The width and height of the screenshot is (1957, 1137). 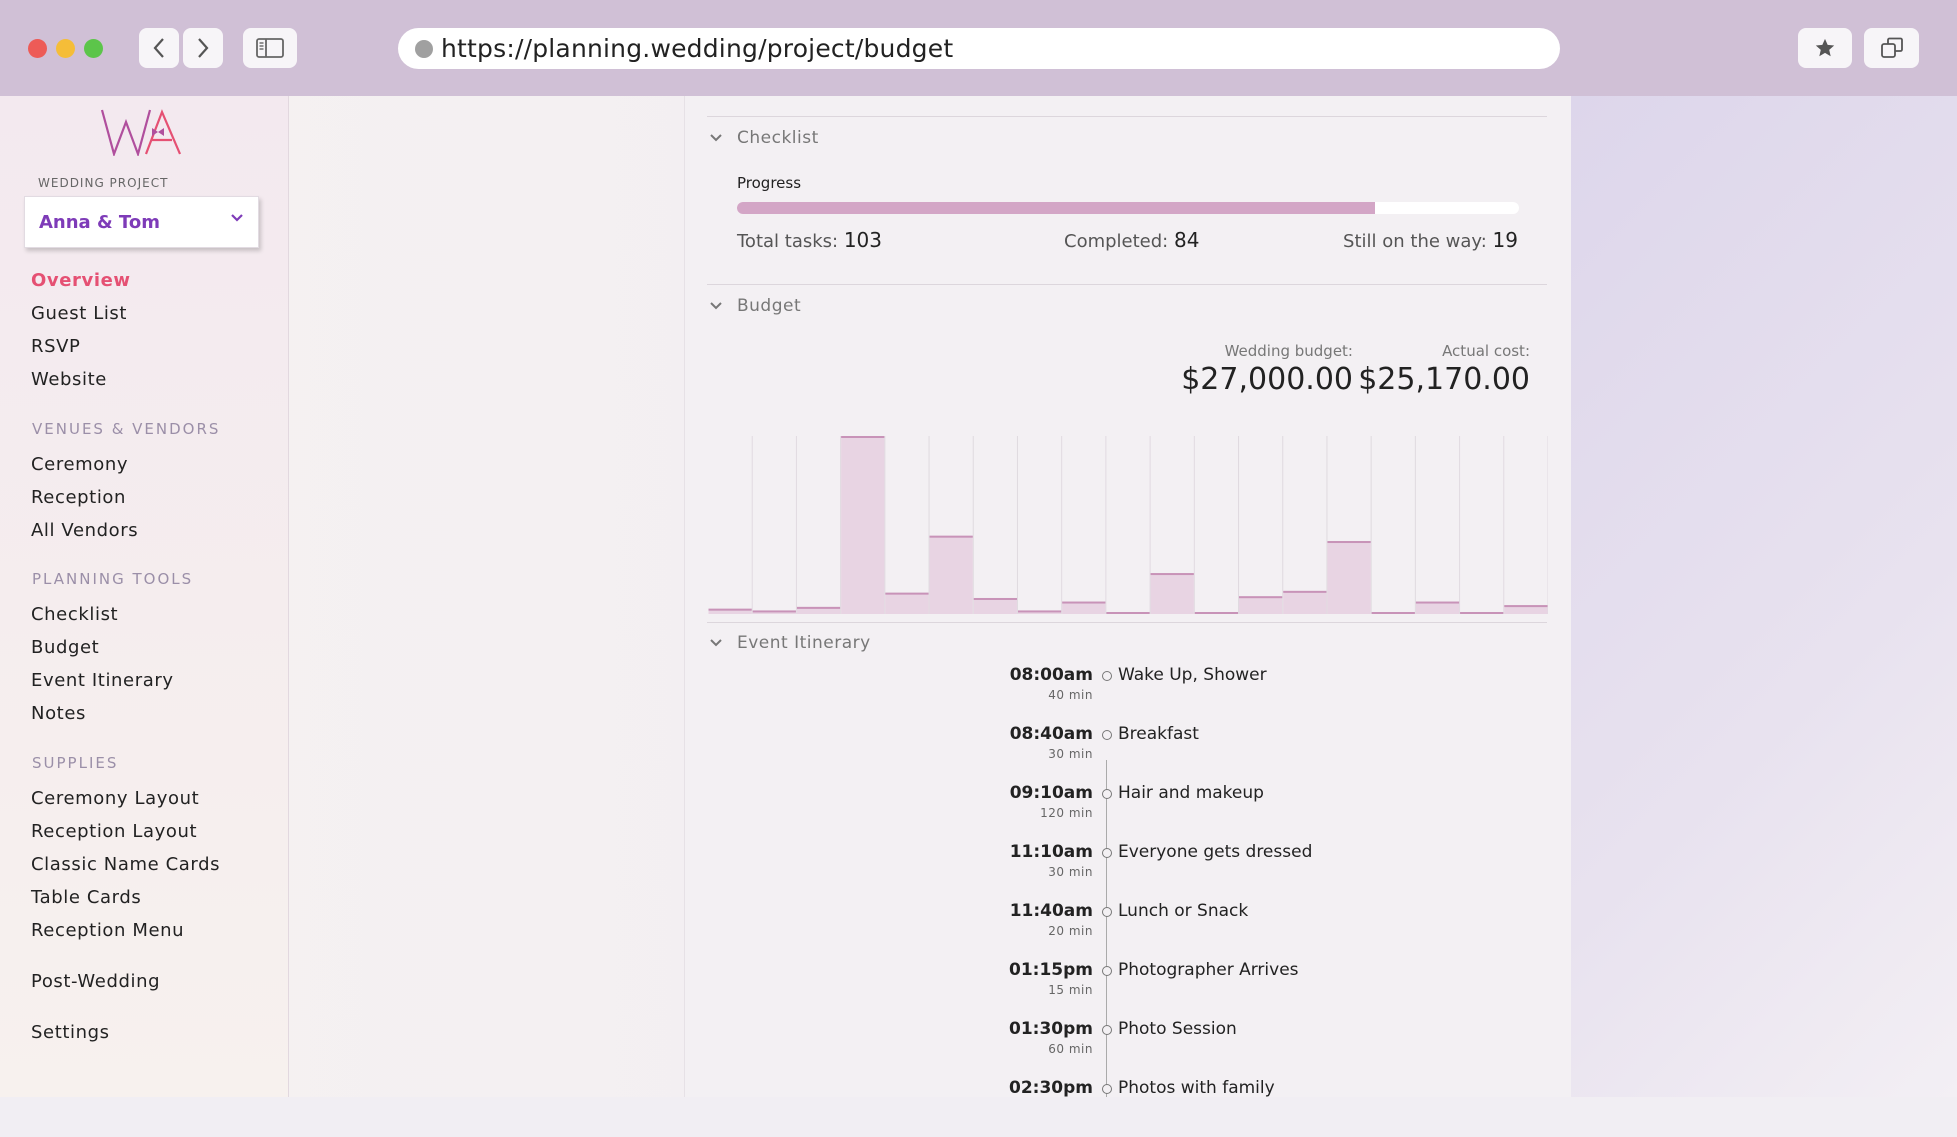 What do you see at coordinates (65, 647) in the screenshot?
I see `sidebar-item-budget: Budget` at bounding box center [65, 647].